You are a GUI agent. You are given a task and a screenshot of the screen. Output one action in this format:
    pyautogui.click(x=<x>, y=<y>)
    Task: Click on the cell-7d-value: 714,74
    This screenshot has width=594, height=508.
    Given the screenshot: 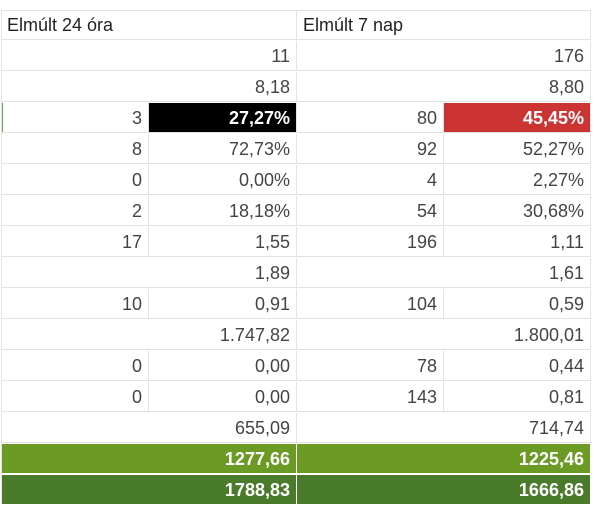 What is the action you would take?
    pyautogui.click(x=444, y=428)
    